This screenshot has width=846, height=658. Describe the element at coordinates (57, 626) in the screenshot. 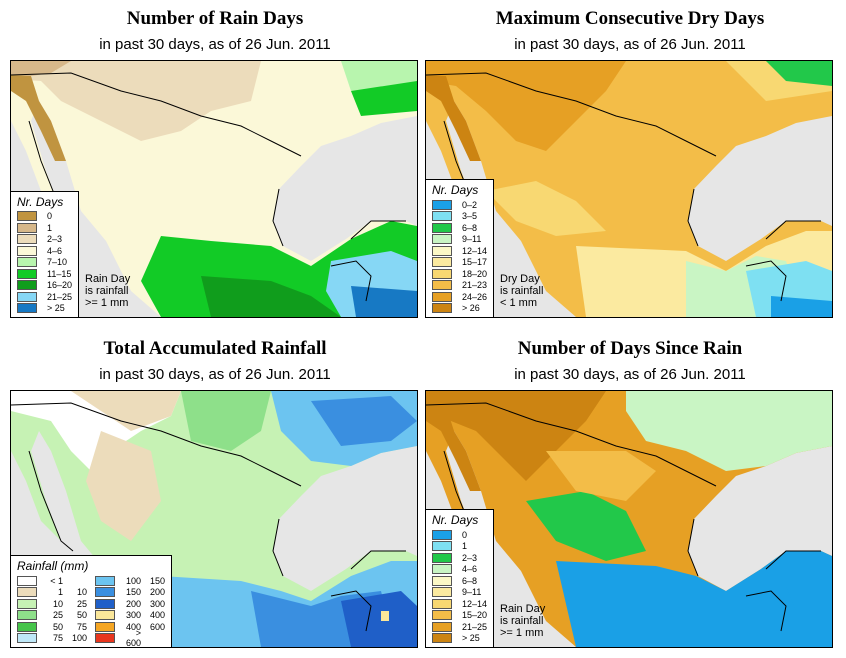

I see `legend-label: 50` at that location.